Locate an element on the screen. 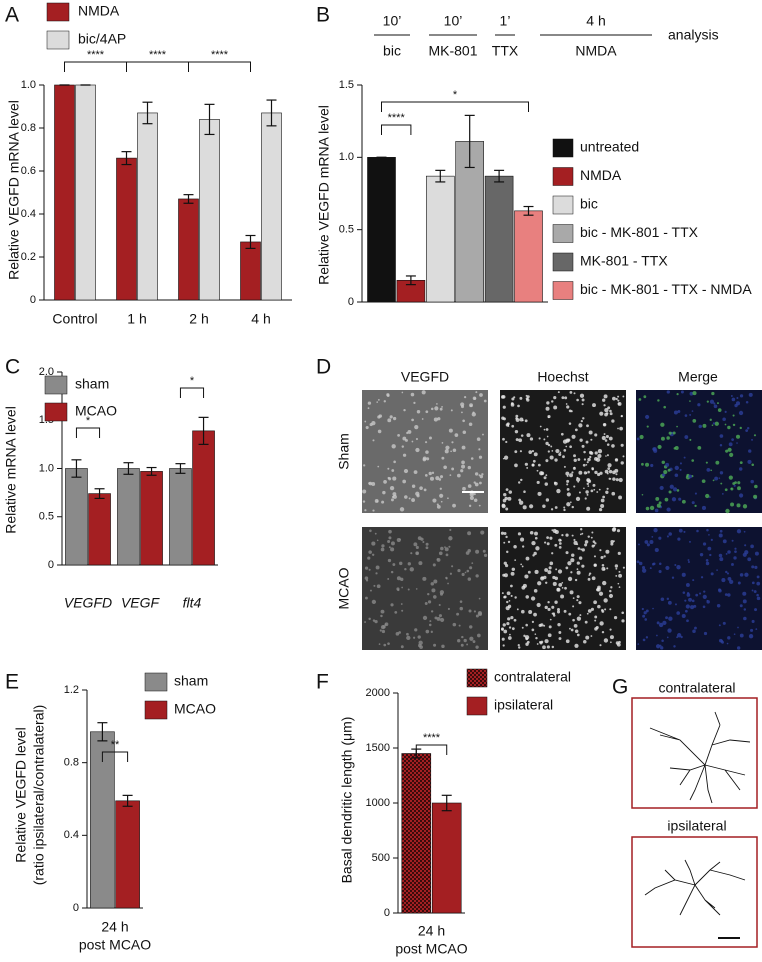 Image resolution: width=762 pixels, height=962 pixels. error-bar is located at coordinates (151, 471).